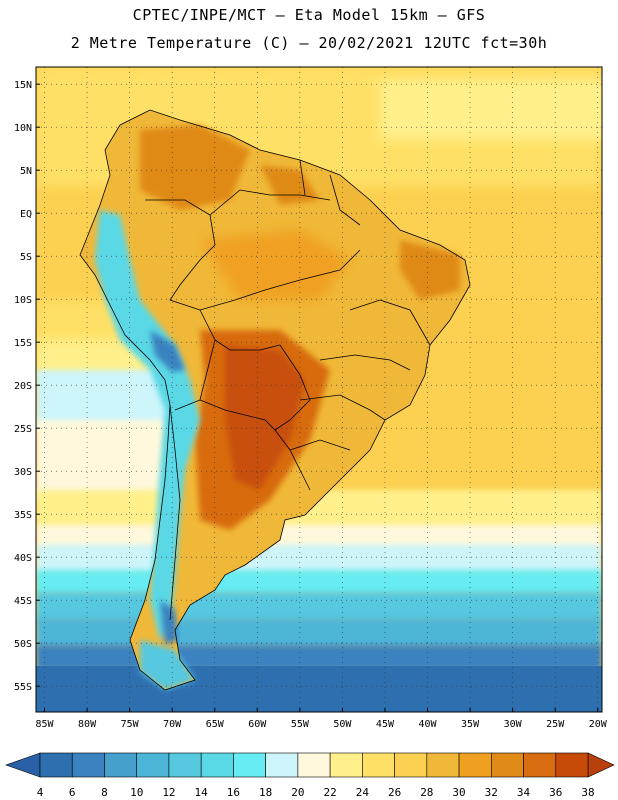  Describe the element at coordinates (202, 792) in the screenshot. I see `colorbar-label: 14` at that location.